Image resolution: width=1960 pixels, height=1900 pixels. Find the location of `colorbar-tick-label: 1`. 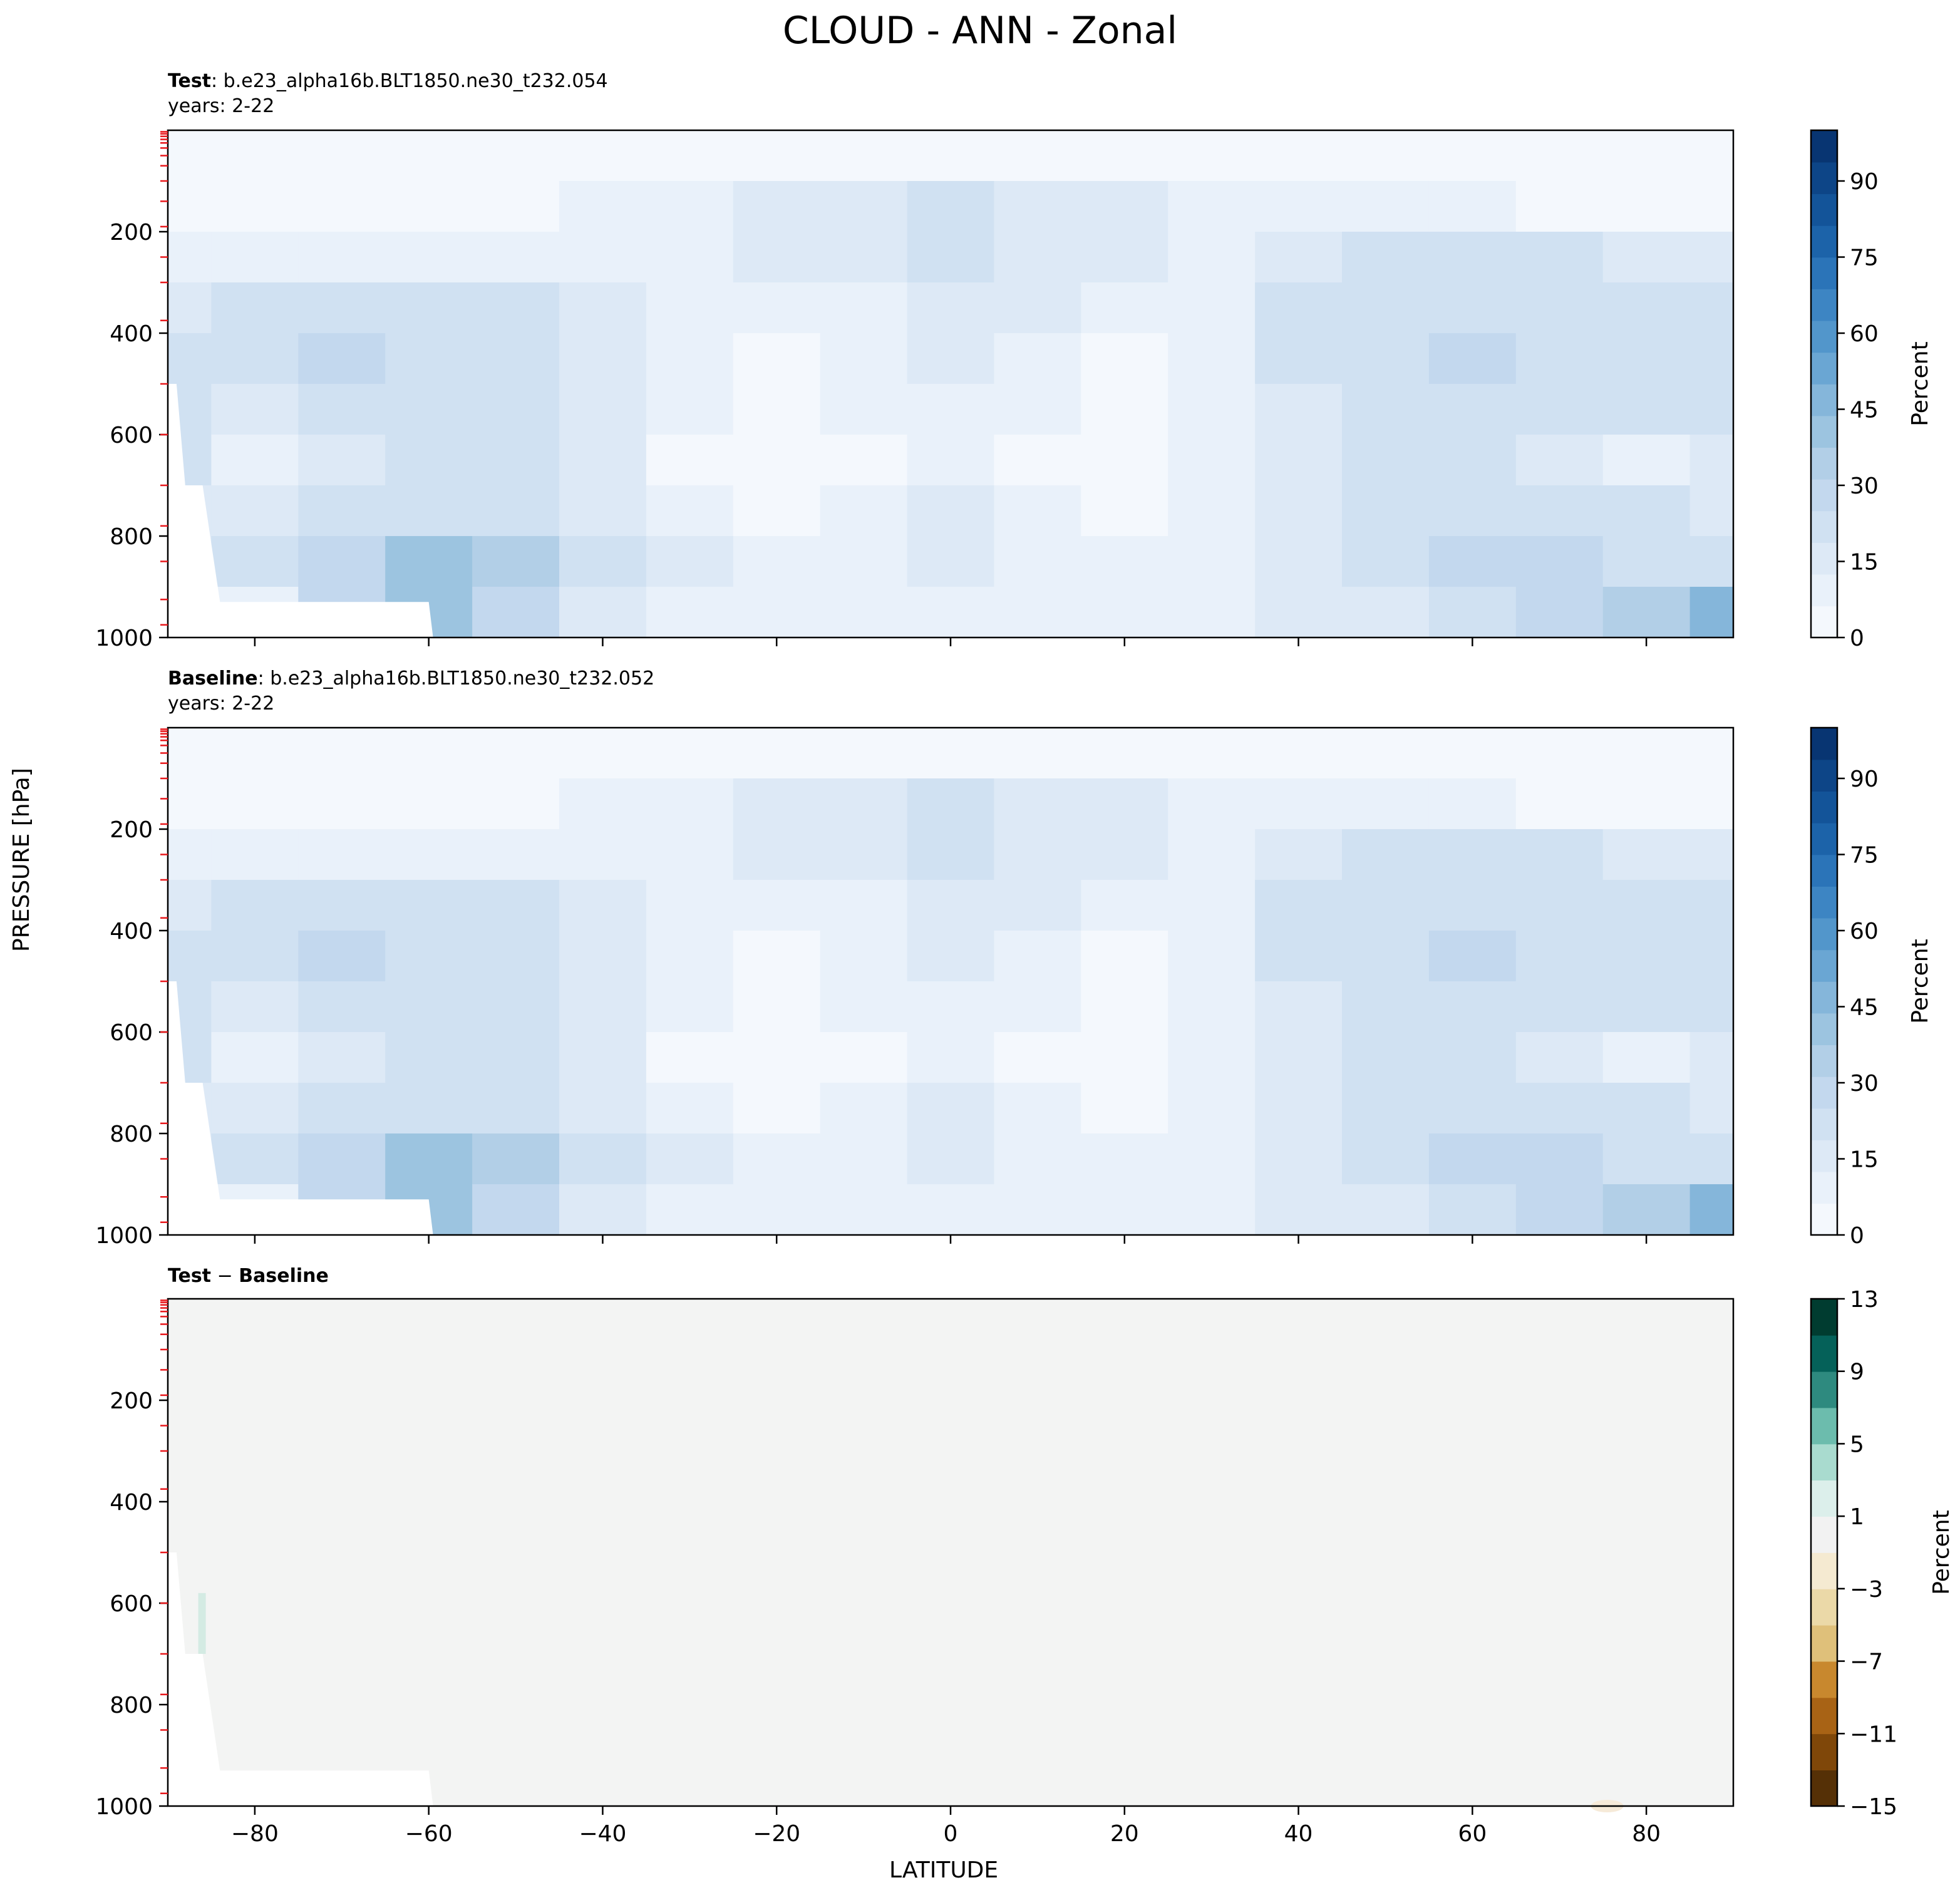

colorbar-tick-label: 1 is located at coordinates (1857, 1517).